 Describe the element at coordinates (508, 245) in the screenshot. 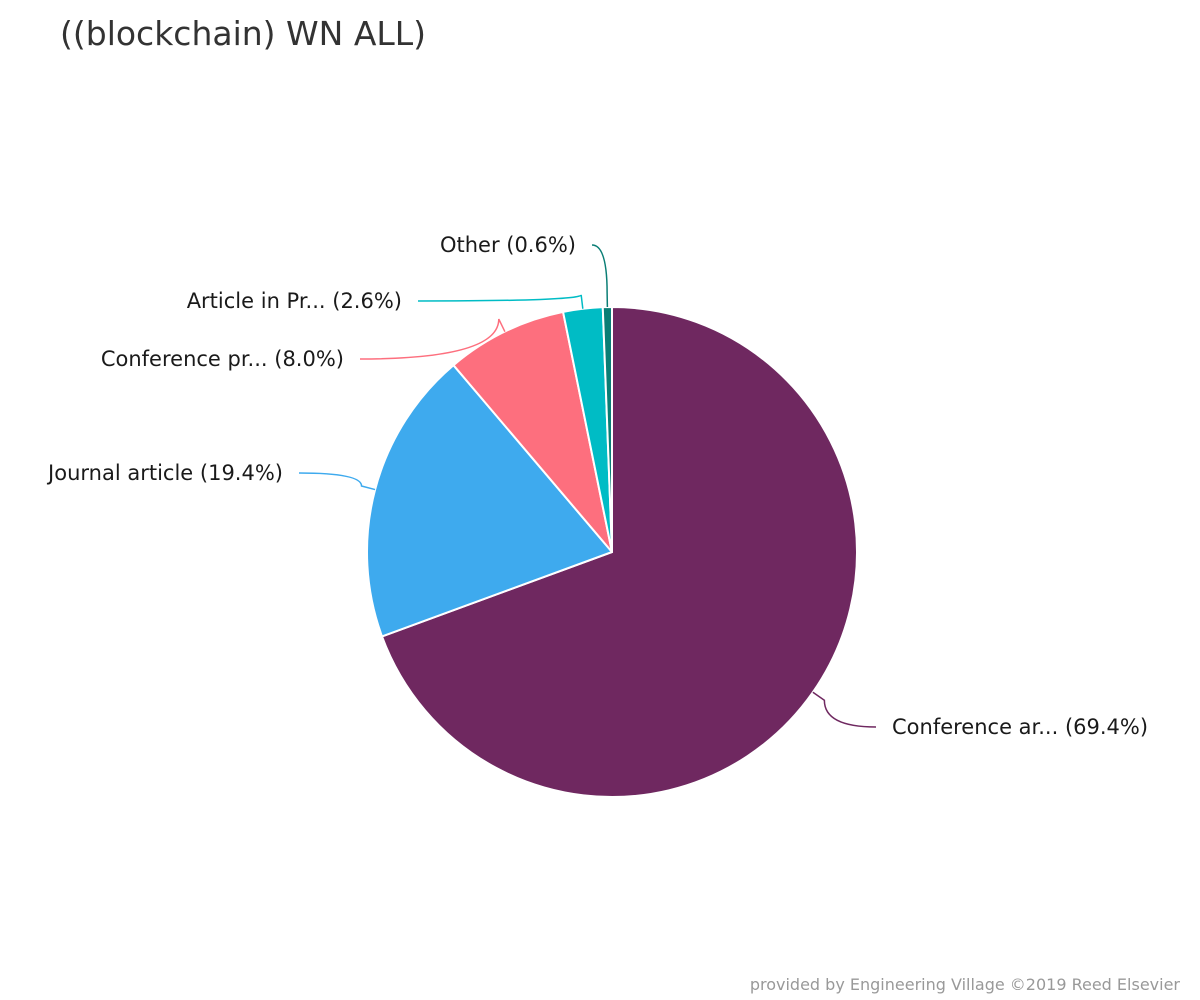

I see `slice-label-5: Other (0.6%)` at that location.